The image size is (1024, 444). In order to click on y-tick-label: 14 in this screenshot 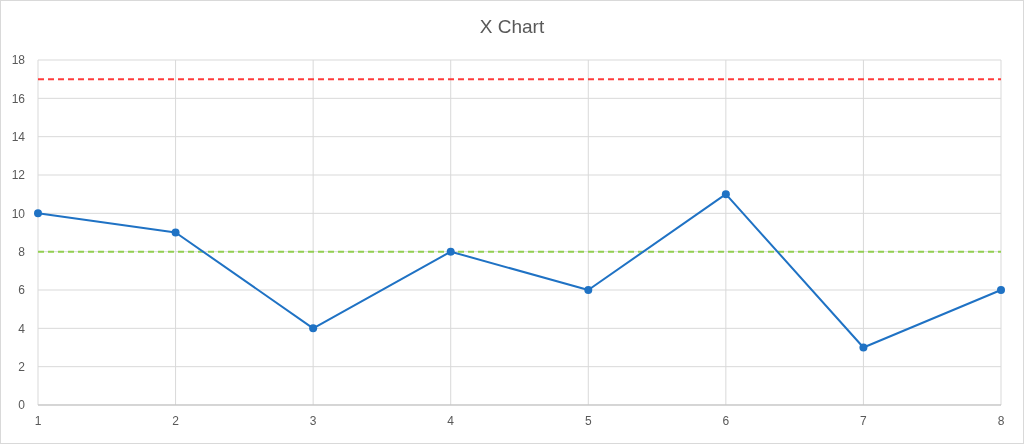, I will do `click(18, 136)`.